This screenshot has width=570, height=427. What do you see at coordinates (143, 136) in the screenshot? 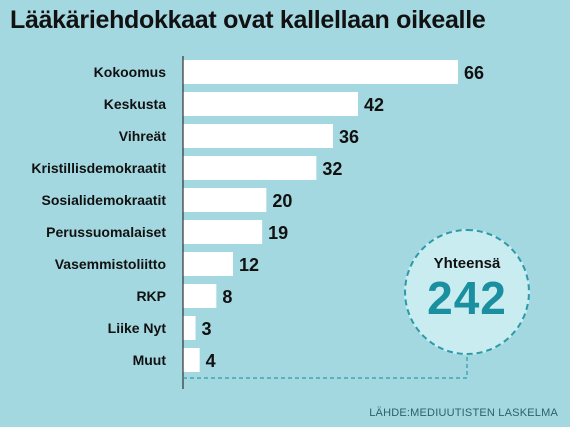
I see `category-label-2: Vihreät` at bounding box center [143, 136].